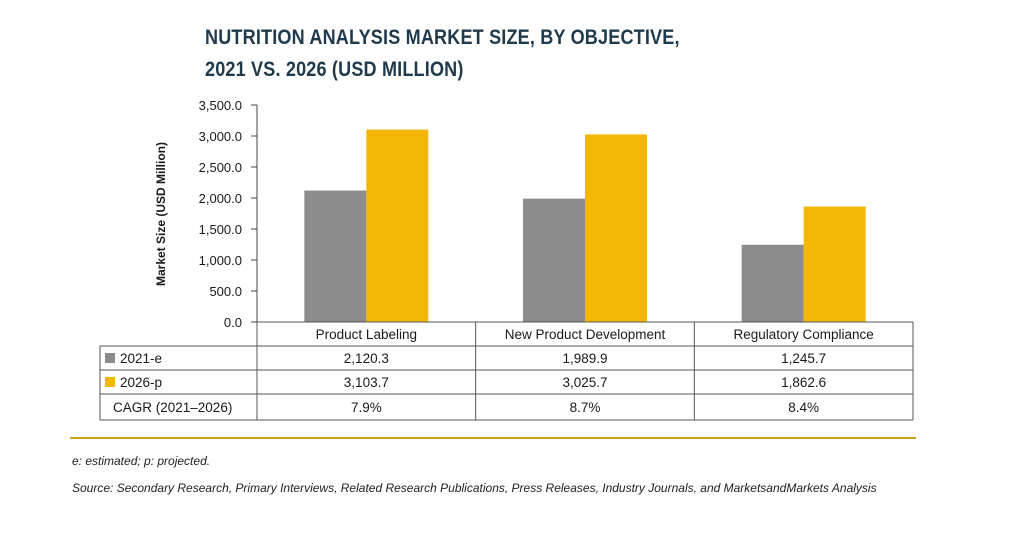 The image size is (1024, 536). Describe the element at coordinates (493, 438) in the screenshot. I see `divider-rule` at that location.